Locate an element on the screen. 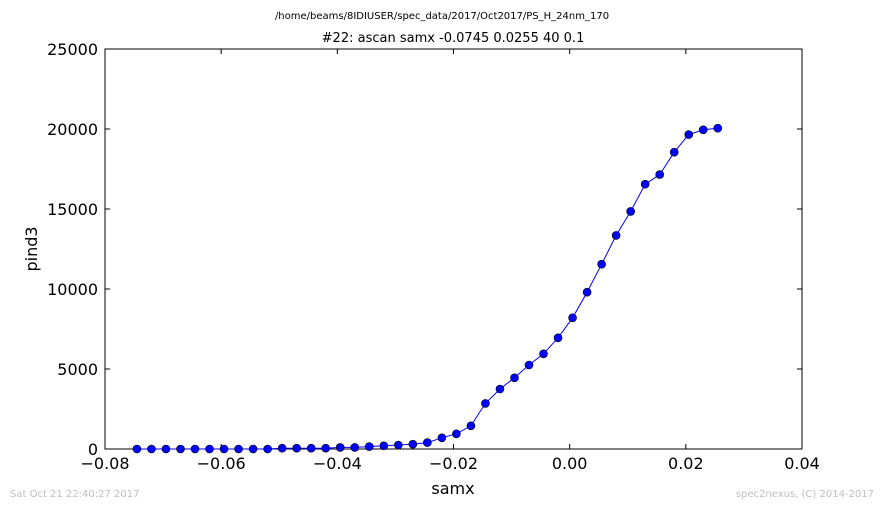 The width and height of the screenshot is (884, 509). x-tick-label: −0.06 is located at coordinates (221, 463).